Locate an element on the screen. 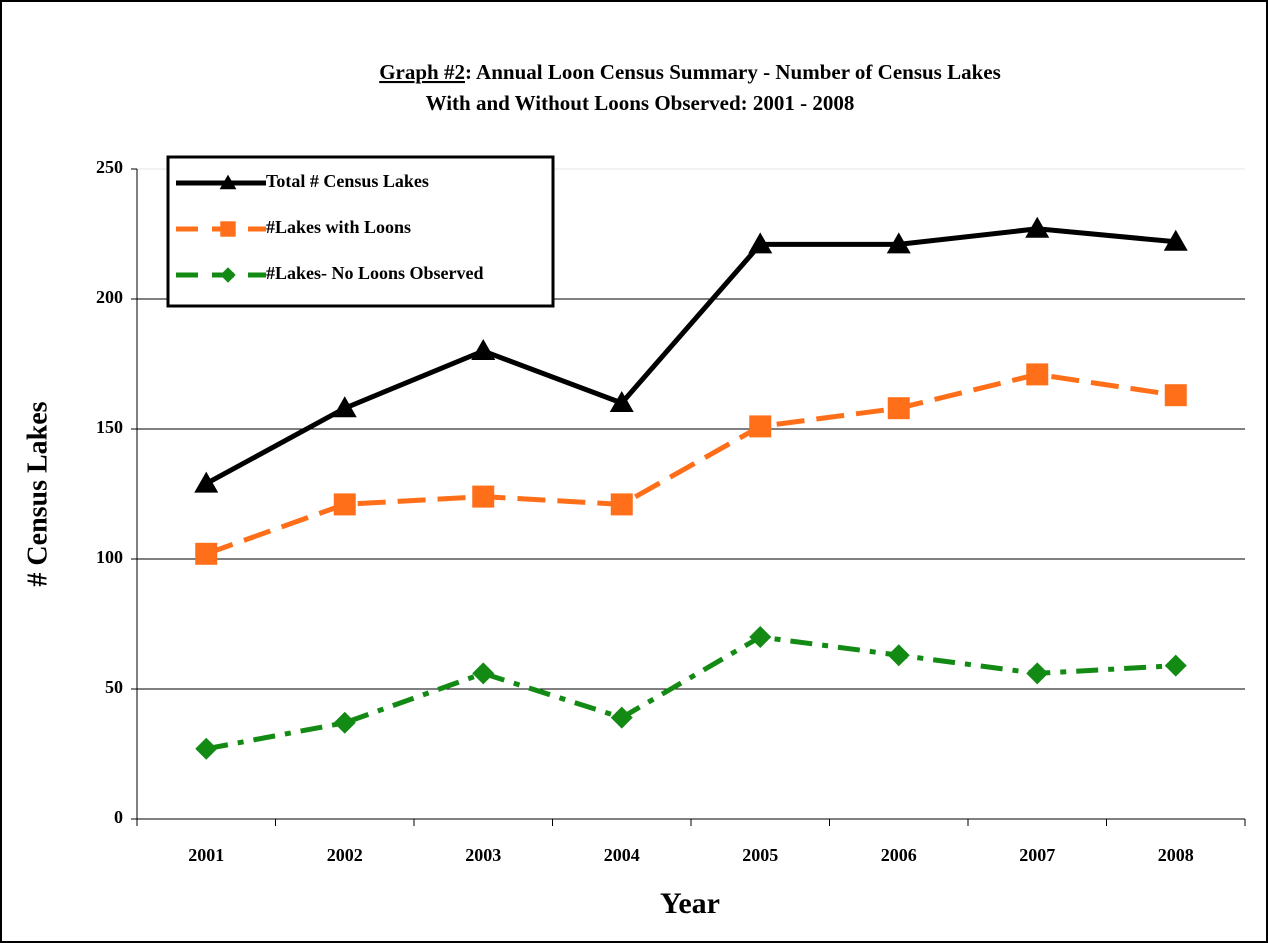 The image size is (1268, 943). x-tick-label: 2003 is located at coordinates (483, 855).